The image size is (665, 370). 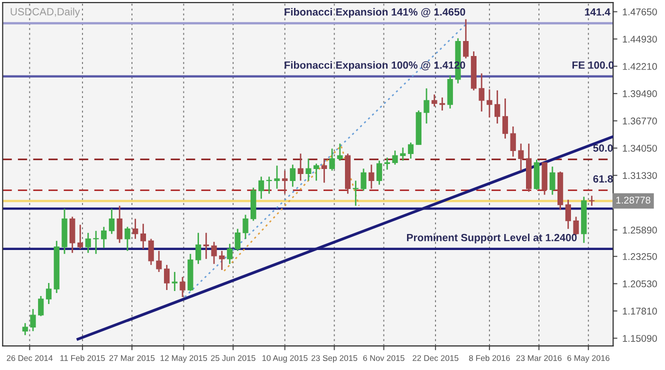 What do you see at coordinates (639, 256) in the screenshot?
I see `y-tick-label: 1.23250` at bounding box center [639, 256].